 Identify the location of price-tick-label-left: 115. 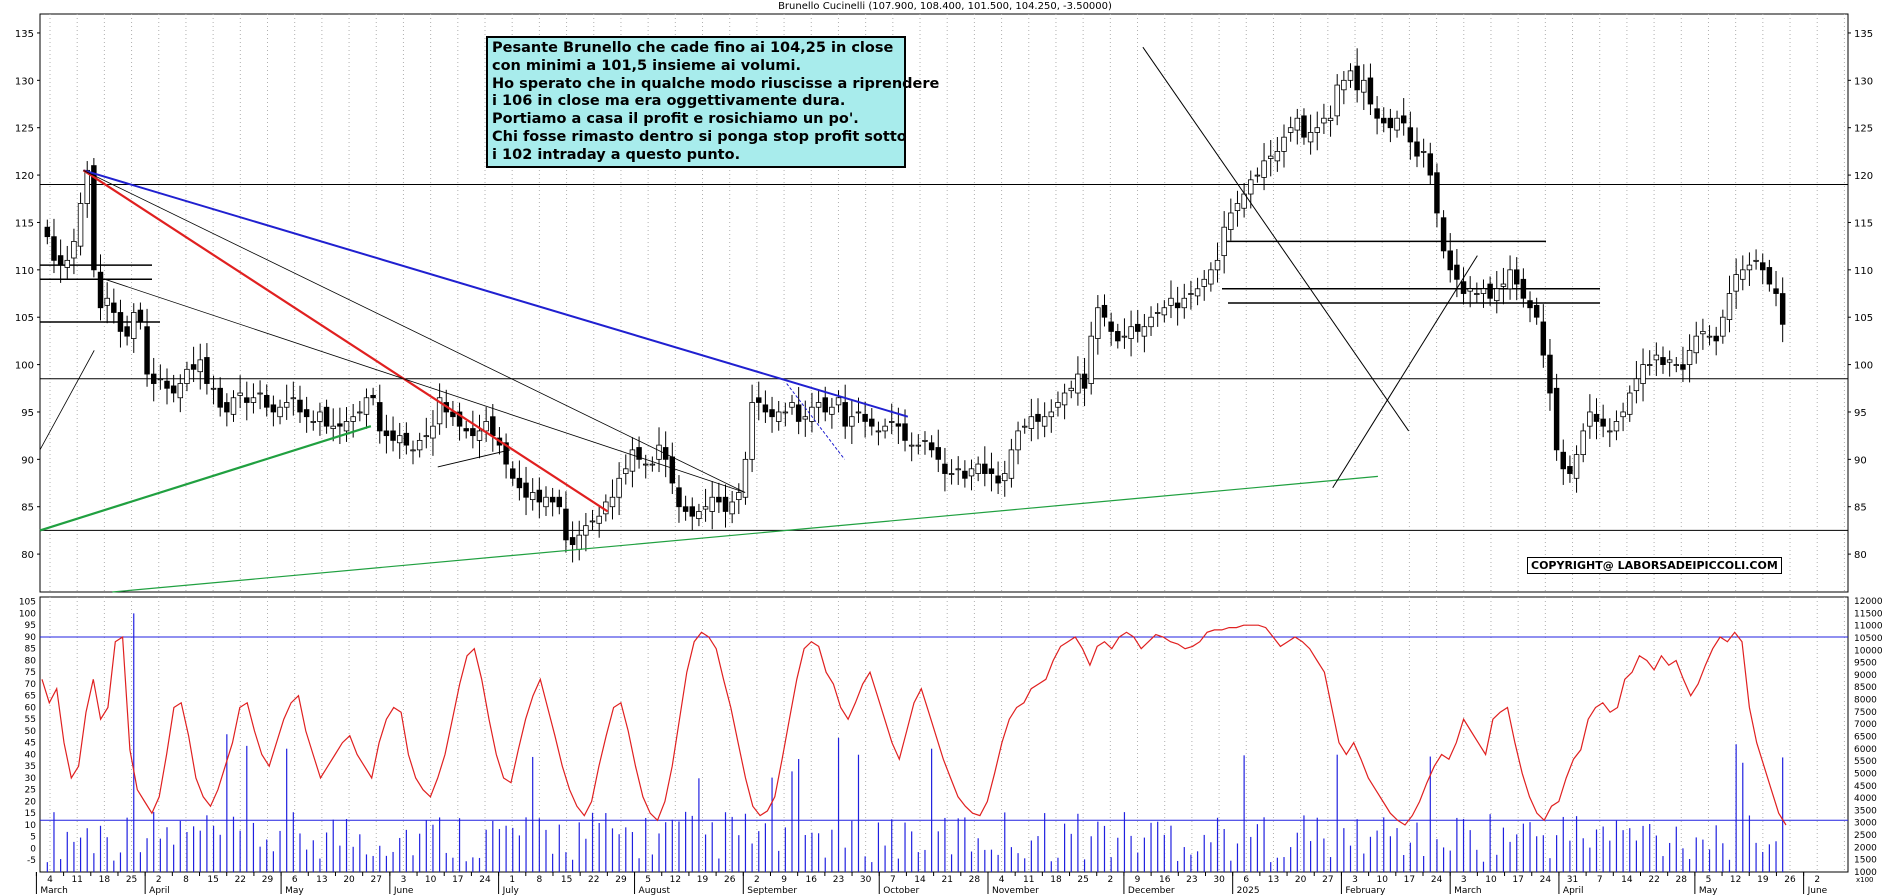
(24, 223).